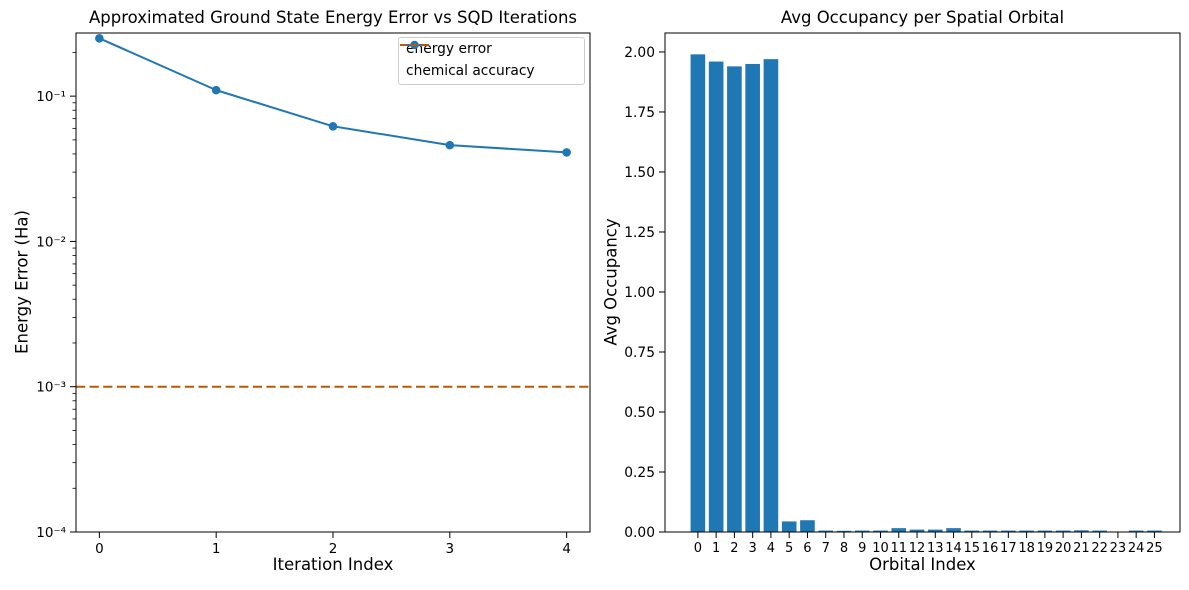 This screenshot has width=1189, height=590. I want to click on legend-entry-chemical-accuracy: chemical accuracy, so click(492, 63).